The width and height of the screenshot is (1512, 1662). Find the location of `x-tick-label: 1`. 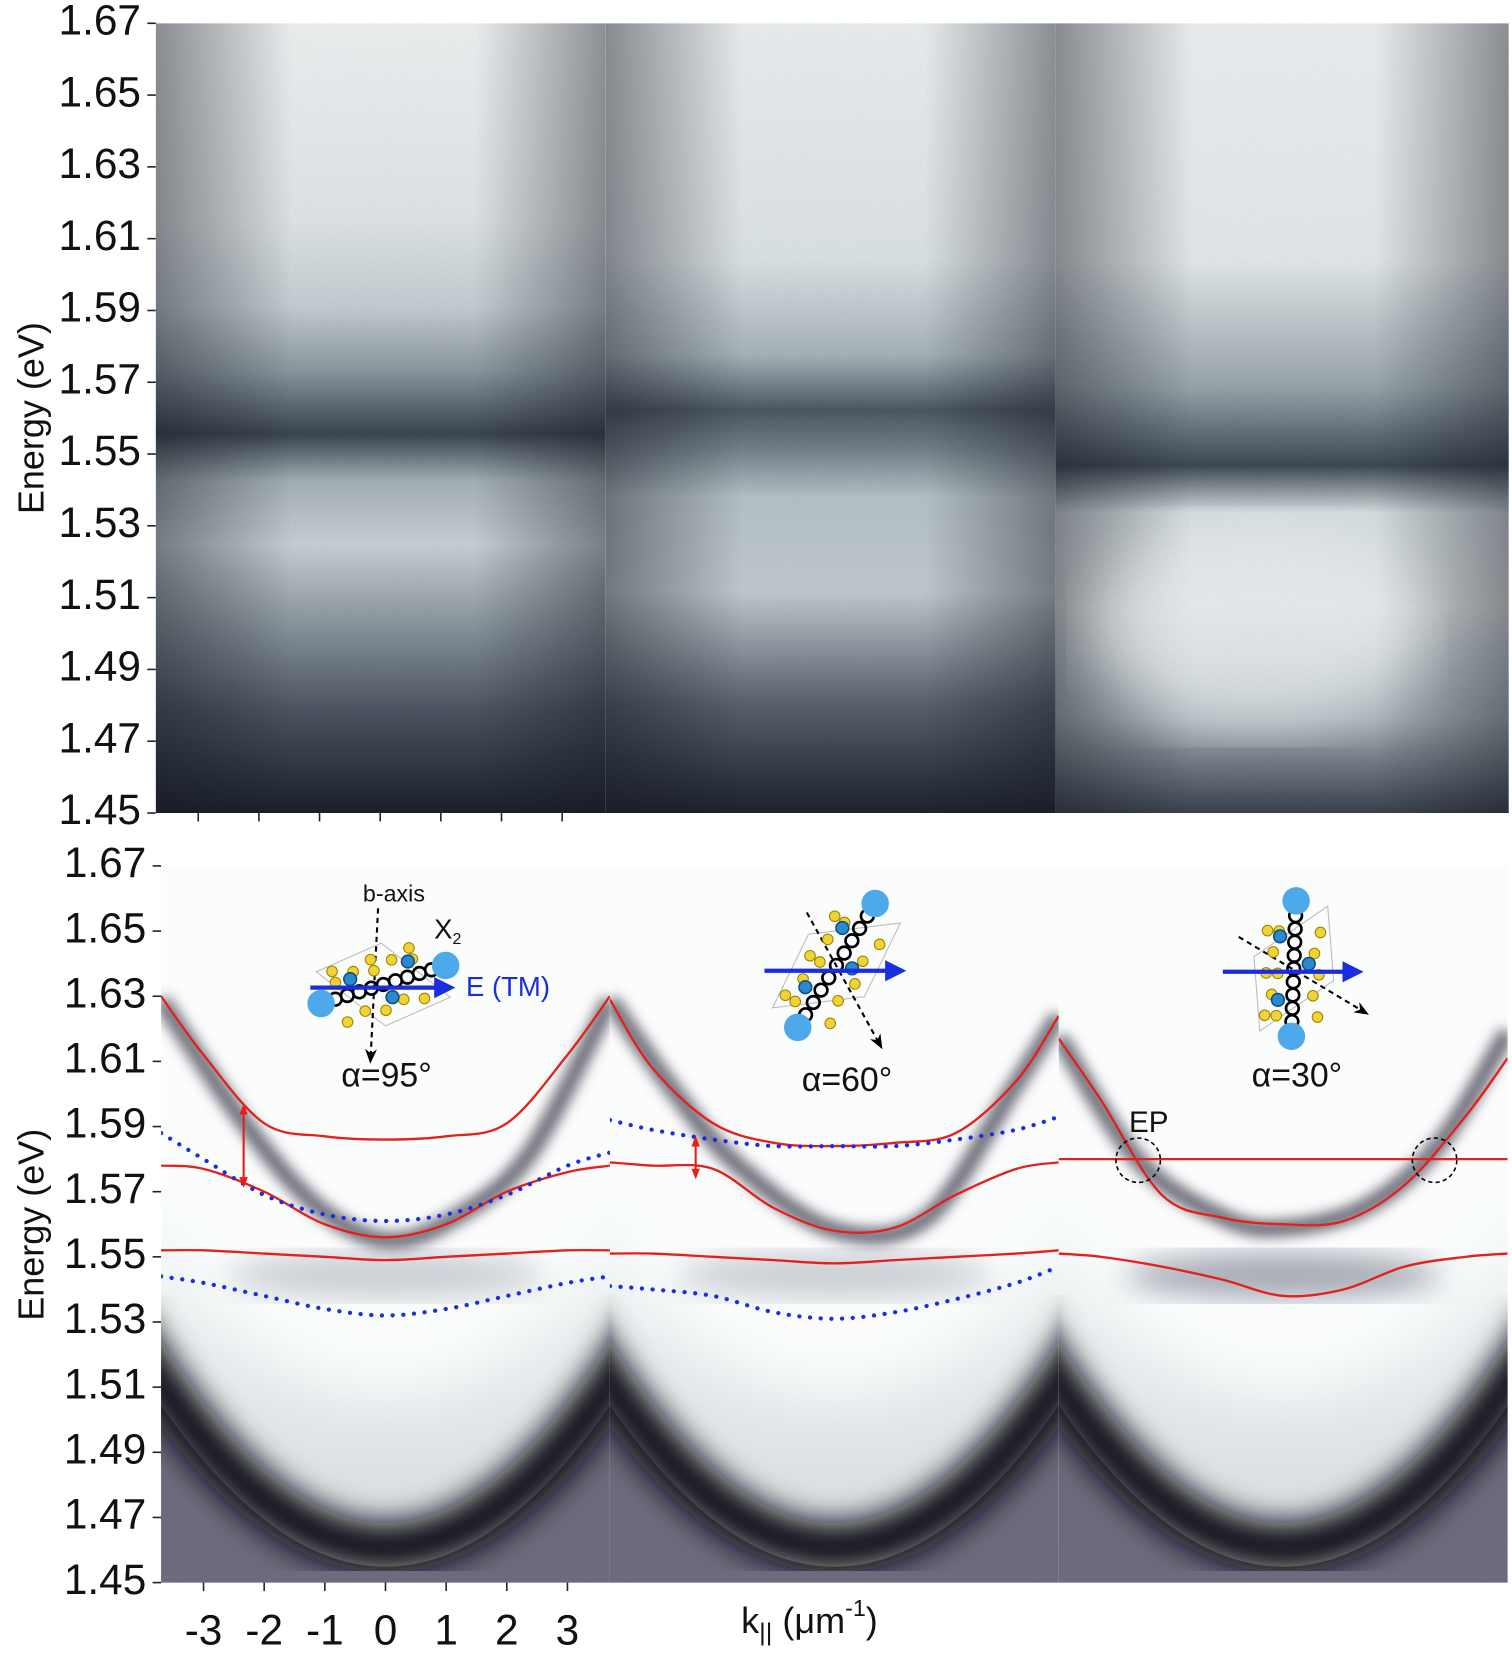

x-tick-label: 1 is located at coordinates (446, 1630).